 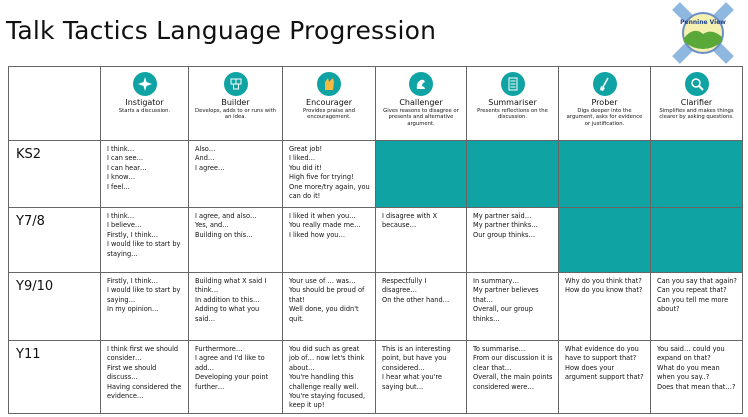 I want to click on phrase: You did it!, so click(x=305, y=167).